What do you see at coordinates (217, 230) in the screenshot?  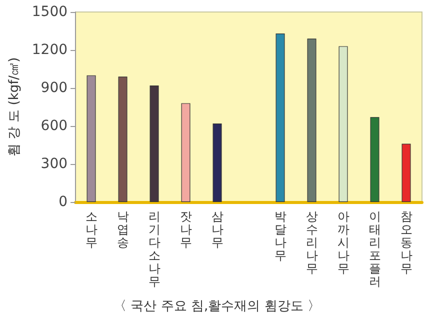 I see `x-tick-label: 삼나무` at bounding box center [217, 230].